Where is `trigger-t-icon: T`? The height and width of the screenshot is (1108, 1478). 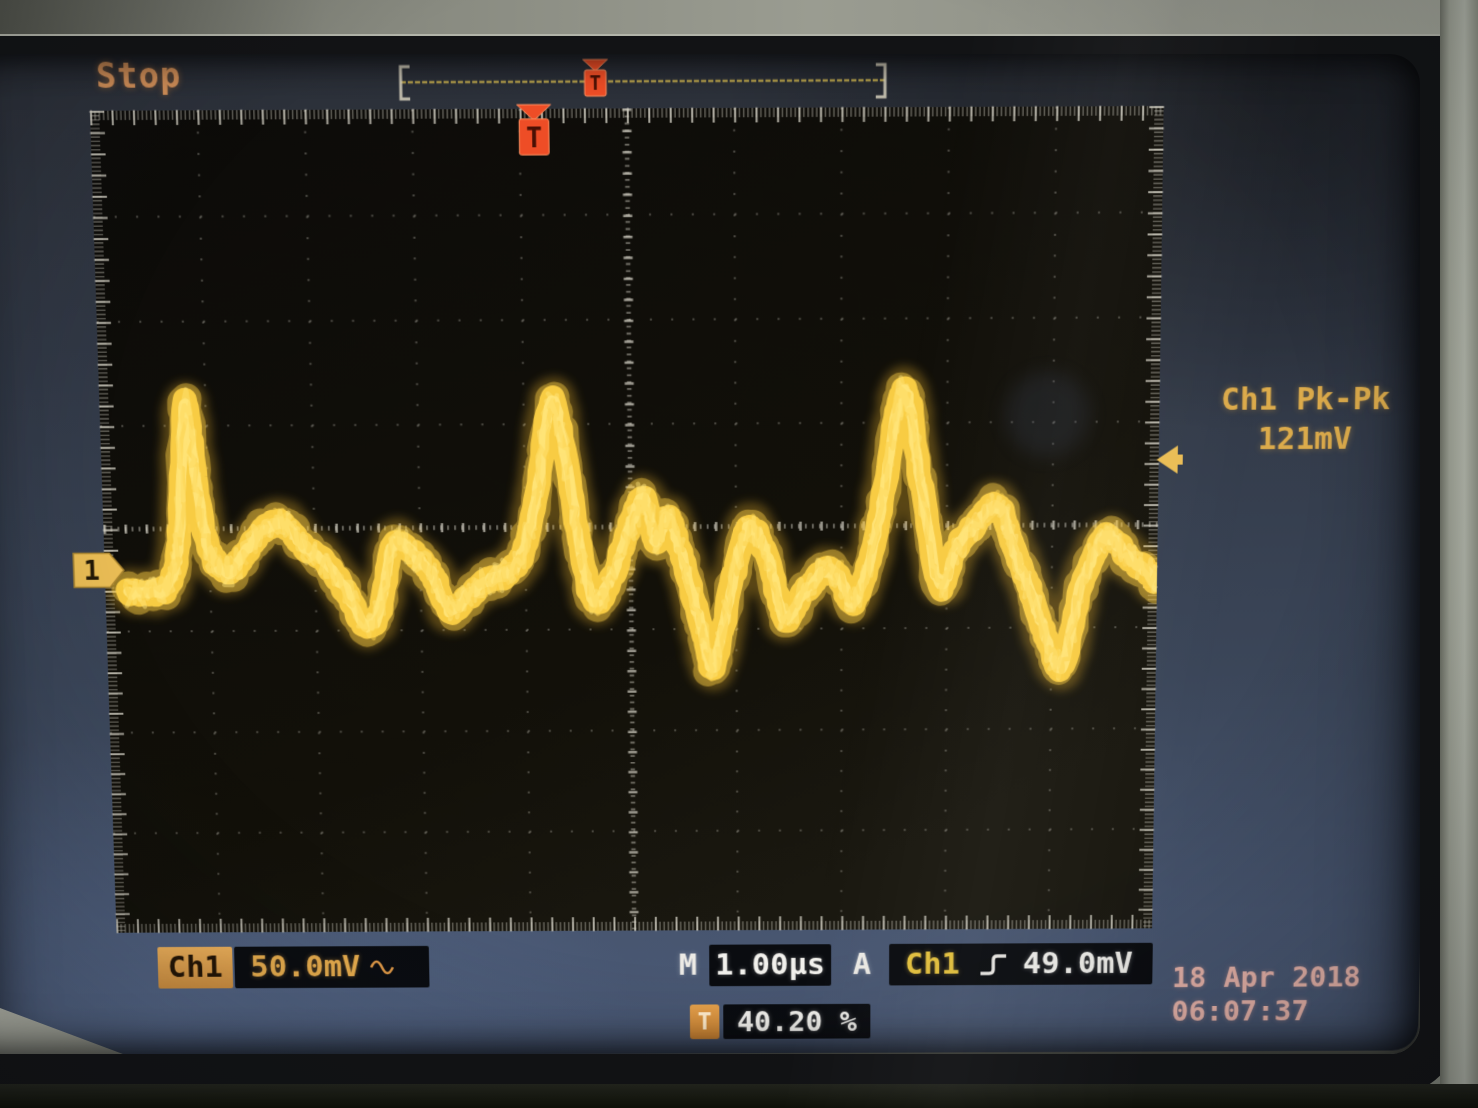 trigger-t-icon: T is located at coordinates (704, 1022).